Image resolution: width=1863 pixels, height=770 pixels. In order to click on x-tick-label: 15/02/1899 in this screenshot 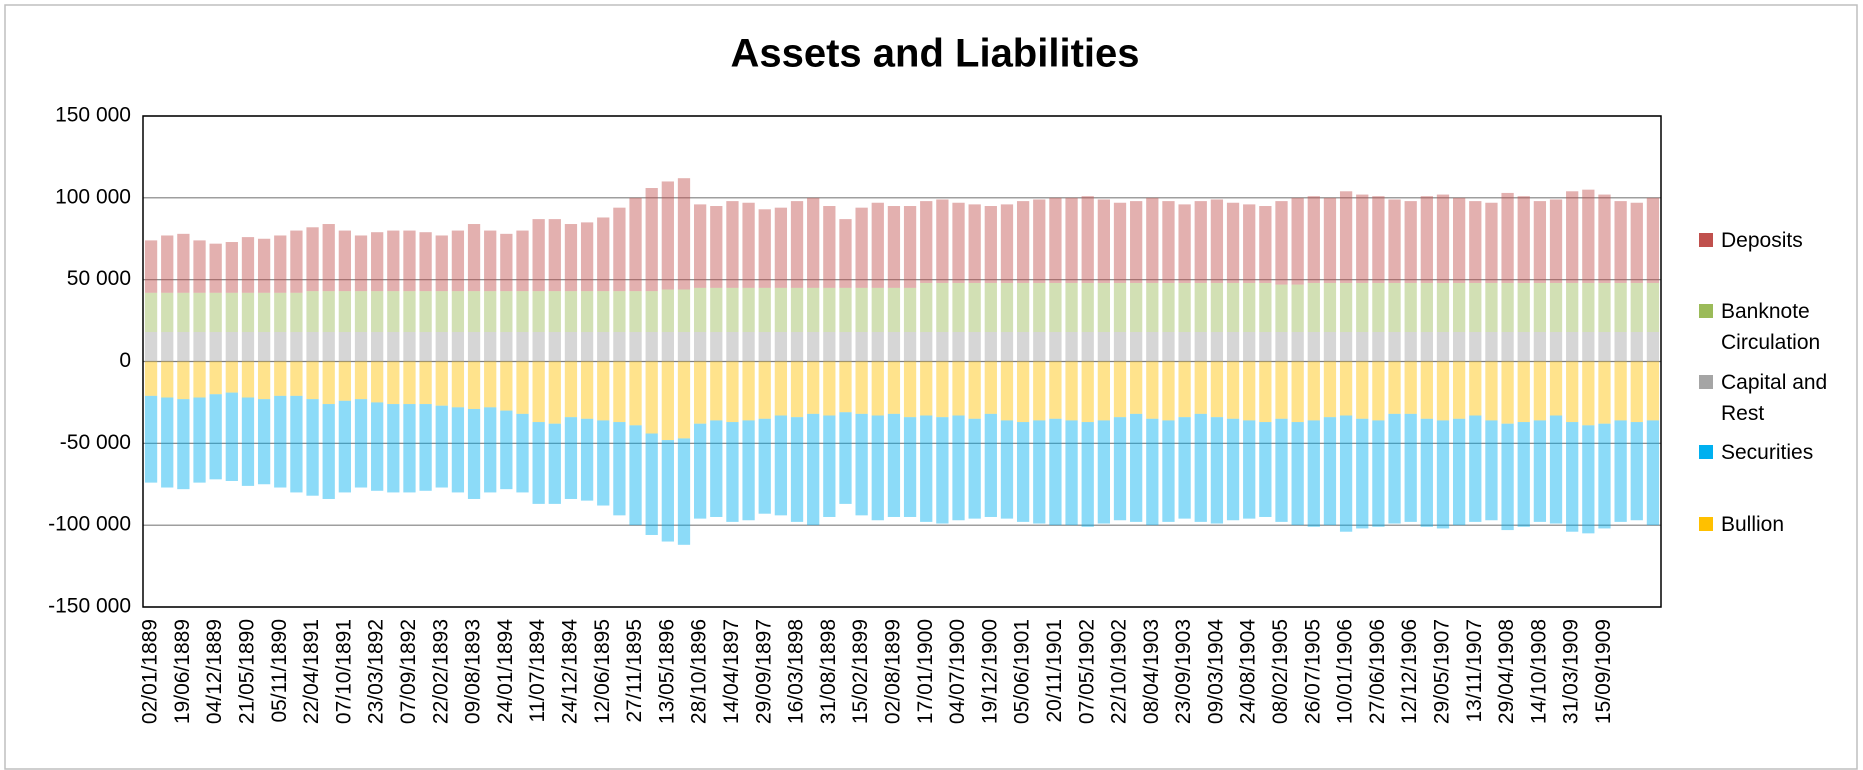, I will do `click(860, 671)`.